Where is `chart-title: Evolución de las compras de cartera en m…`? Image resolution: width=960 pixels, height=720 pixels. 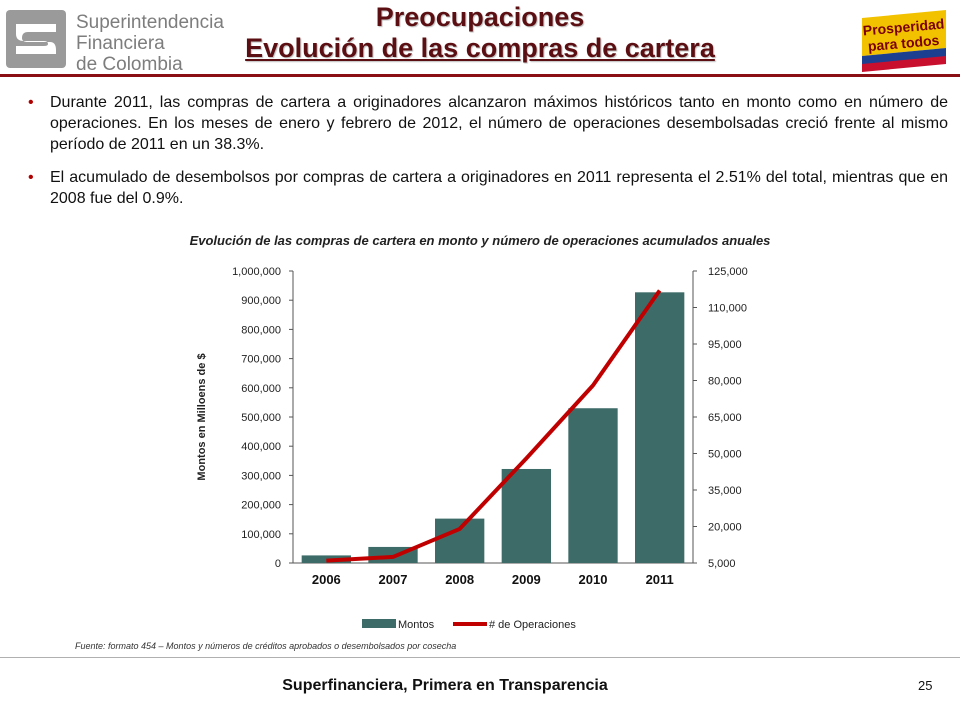
chart-title: Evolución de las compras de cartera en m… is located at coordinates (480, 240).